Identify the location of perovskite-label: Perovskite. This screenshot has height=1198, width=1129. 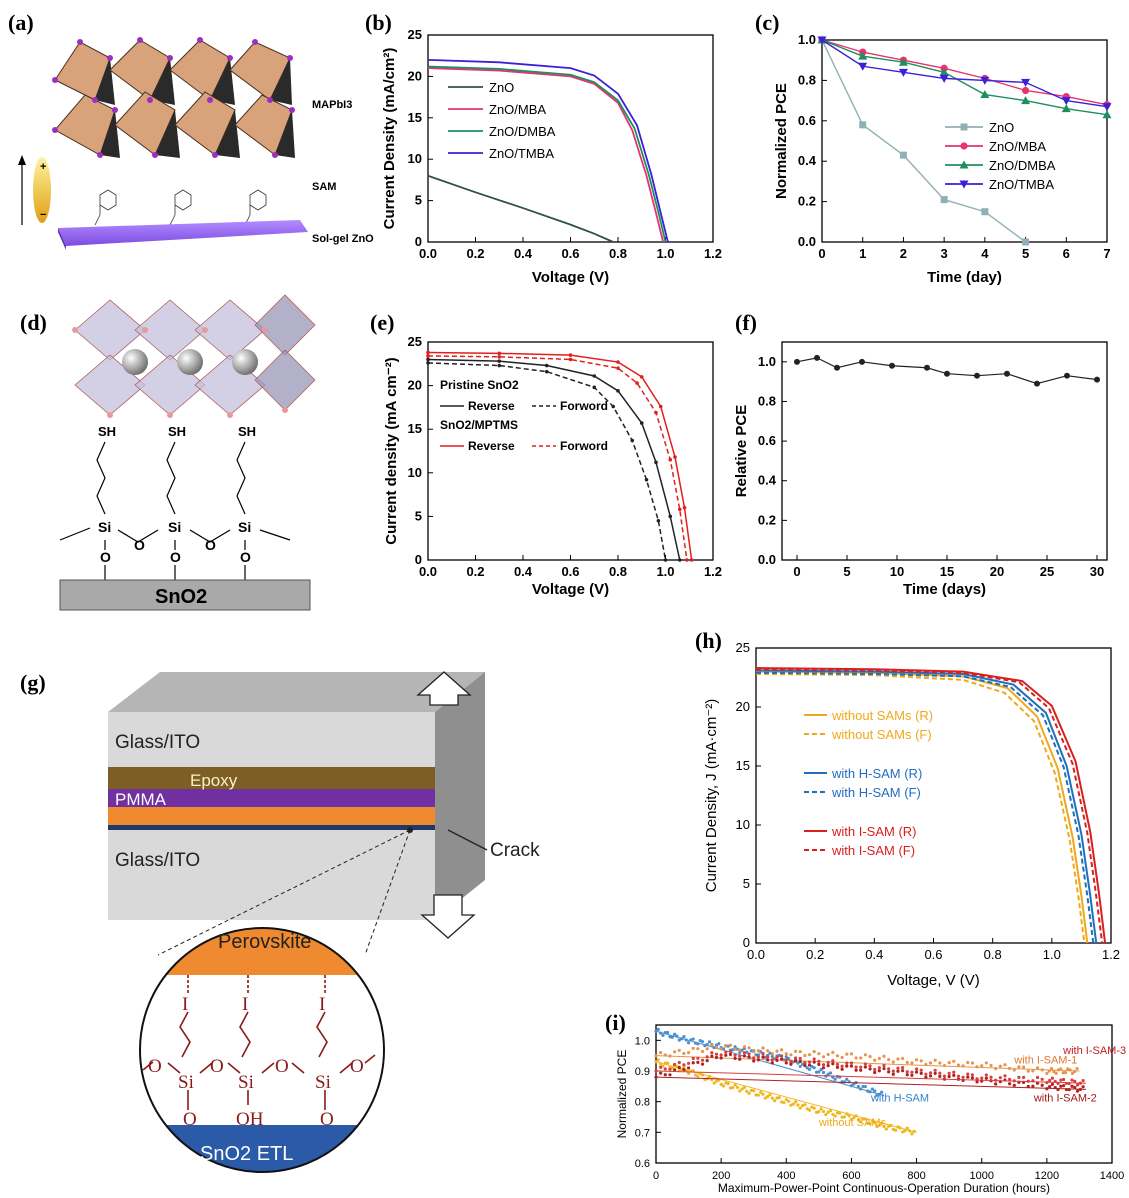
(264, 942).